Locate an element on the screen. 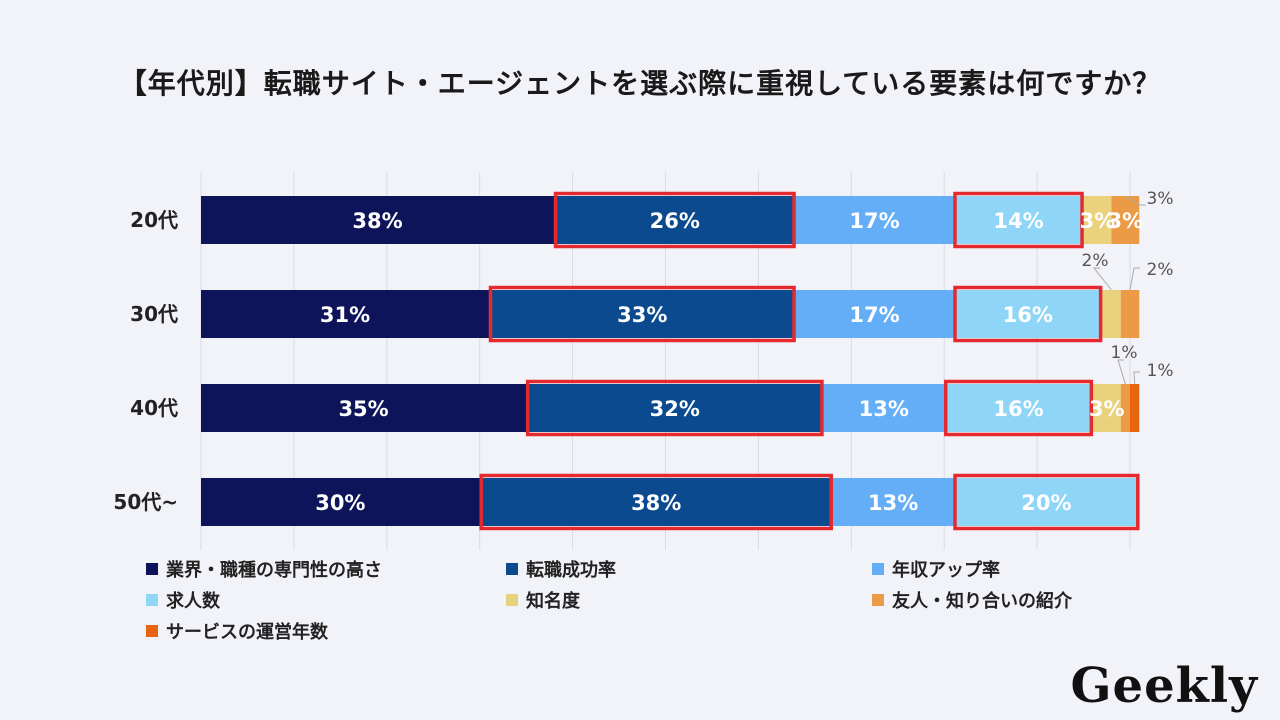  legend-label: 年収アップ率 is located at coordinates (946, 570).